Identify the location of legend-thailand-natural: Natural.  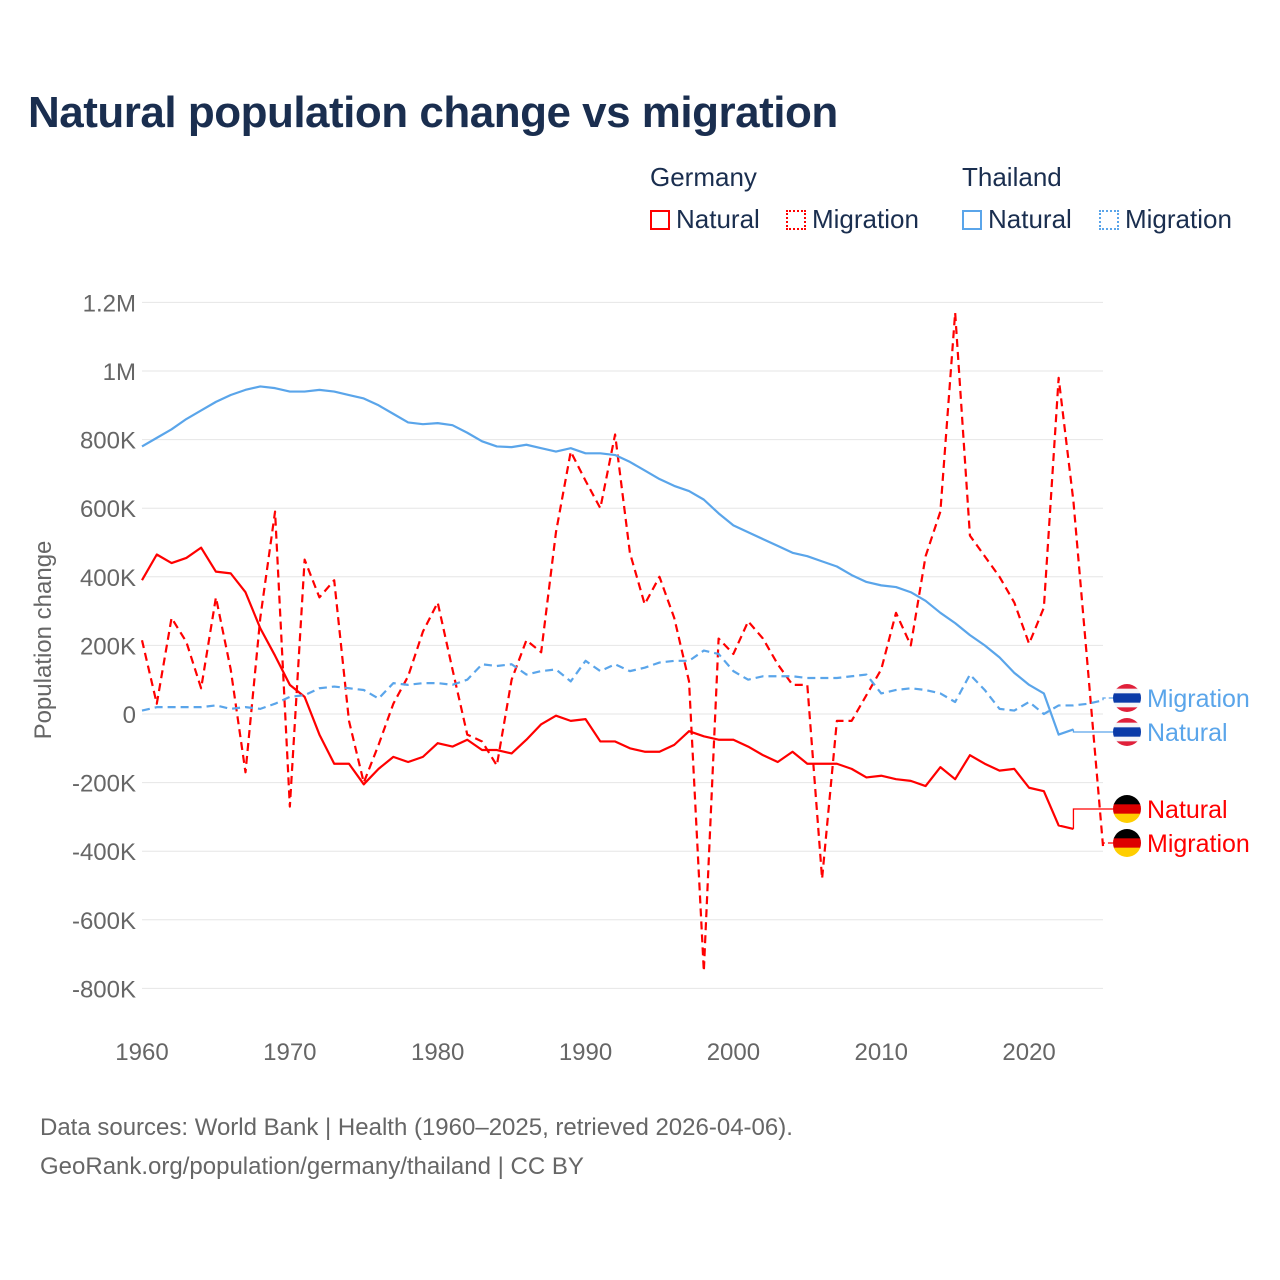
(1017, 219).